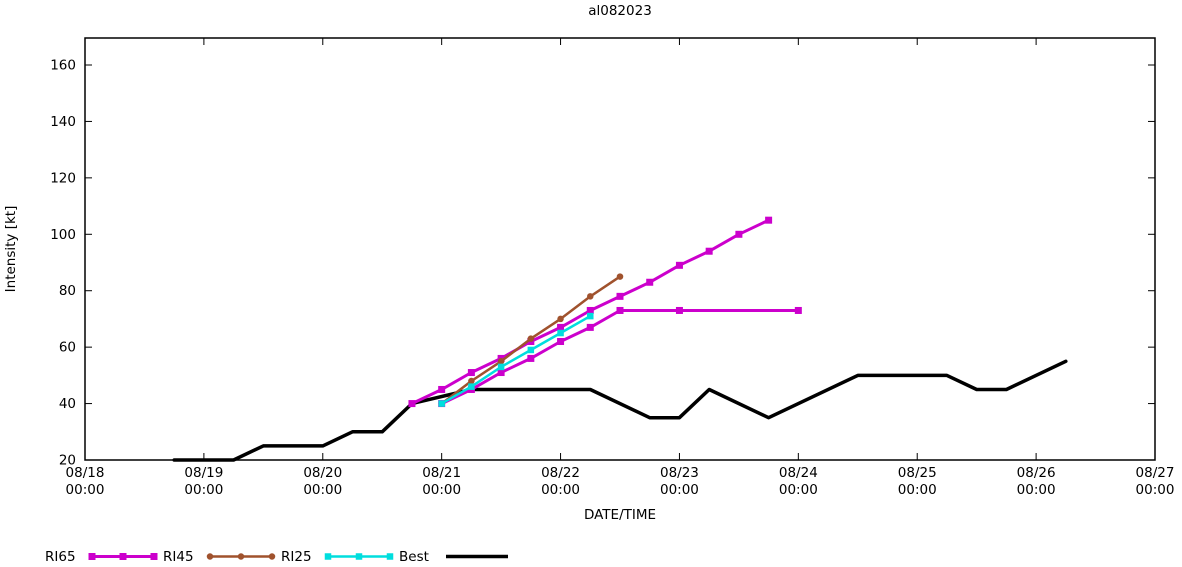  Describe the element at coordinates (620, 515) in the screenshot. I see `x-axis-label: DATE/TIME` at that location.